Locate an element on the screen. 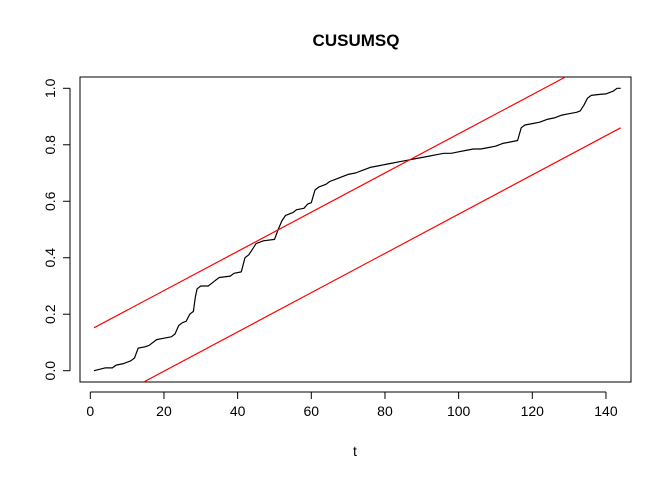  y-tick-label: 0.4 is located at coordinates (50, 258).